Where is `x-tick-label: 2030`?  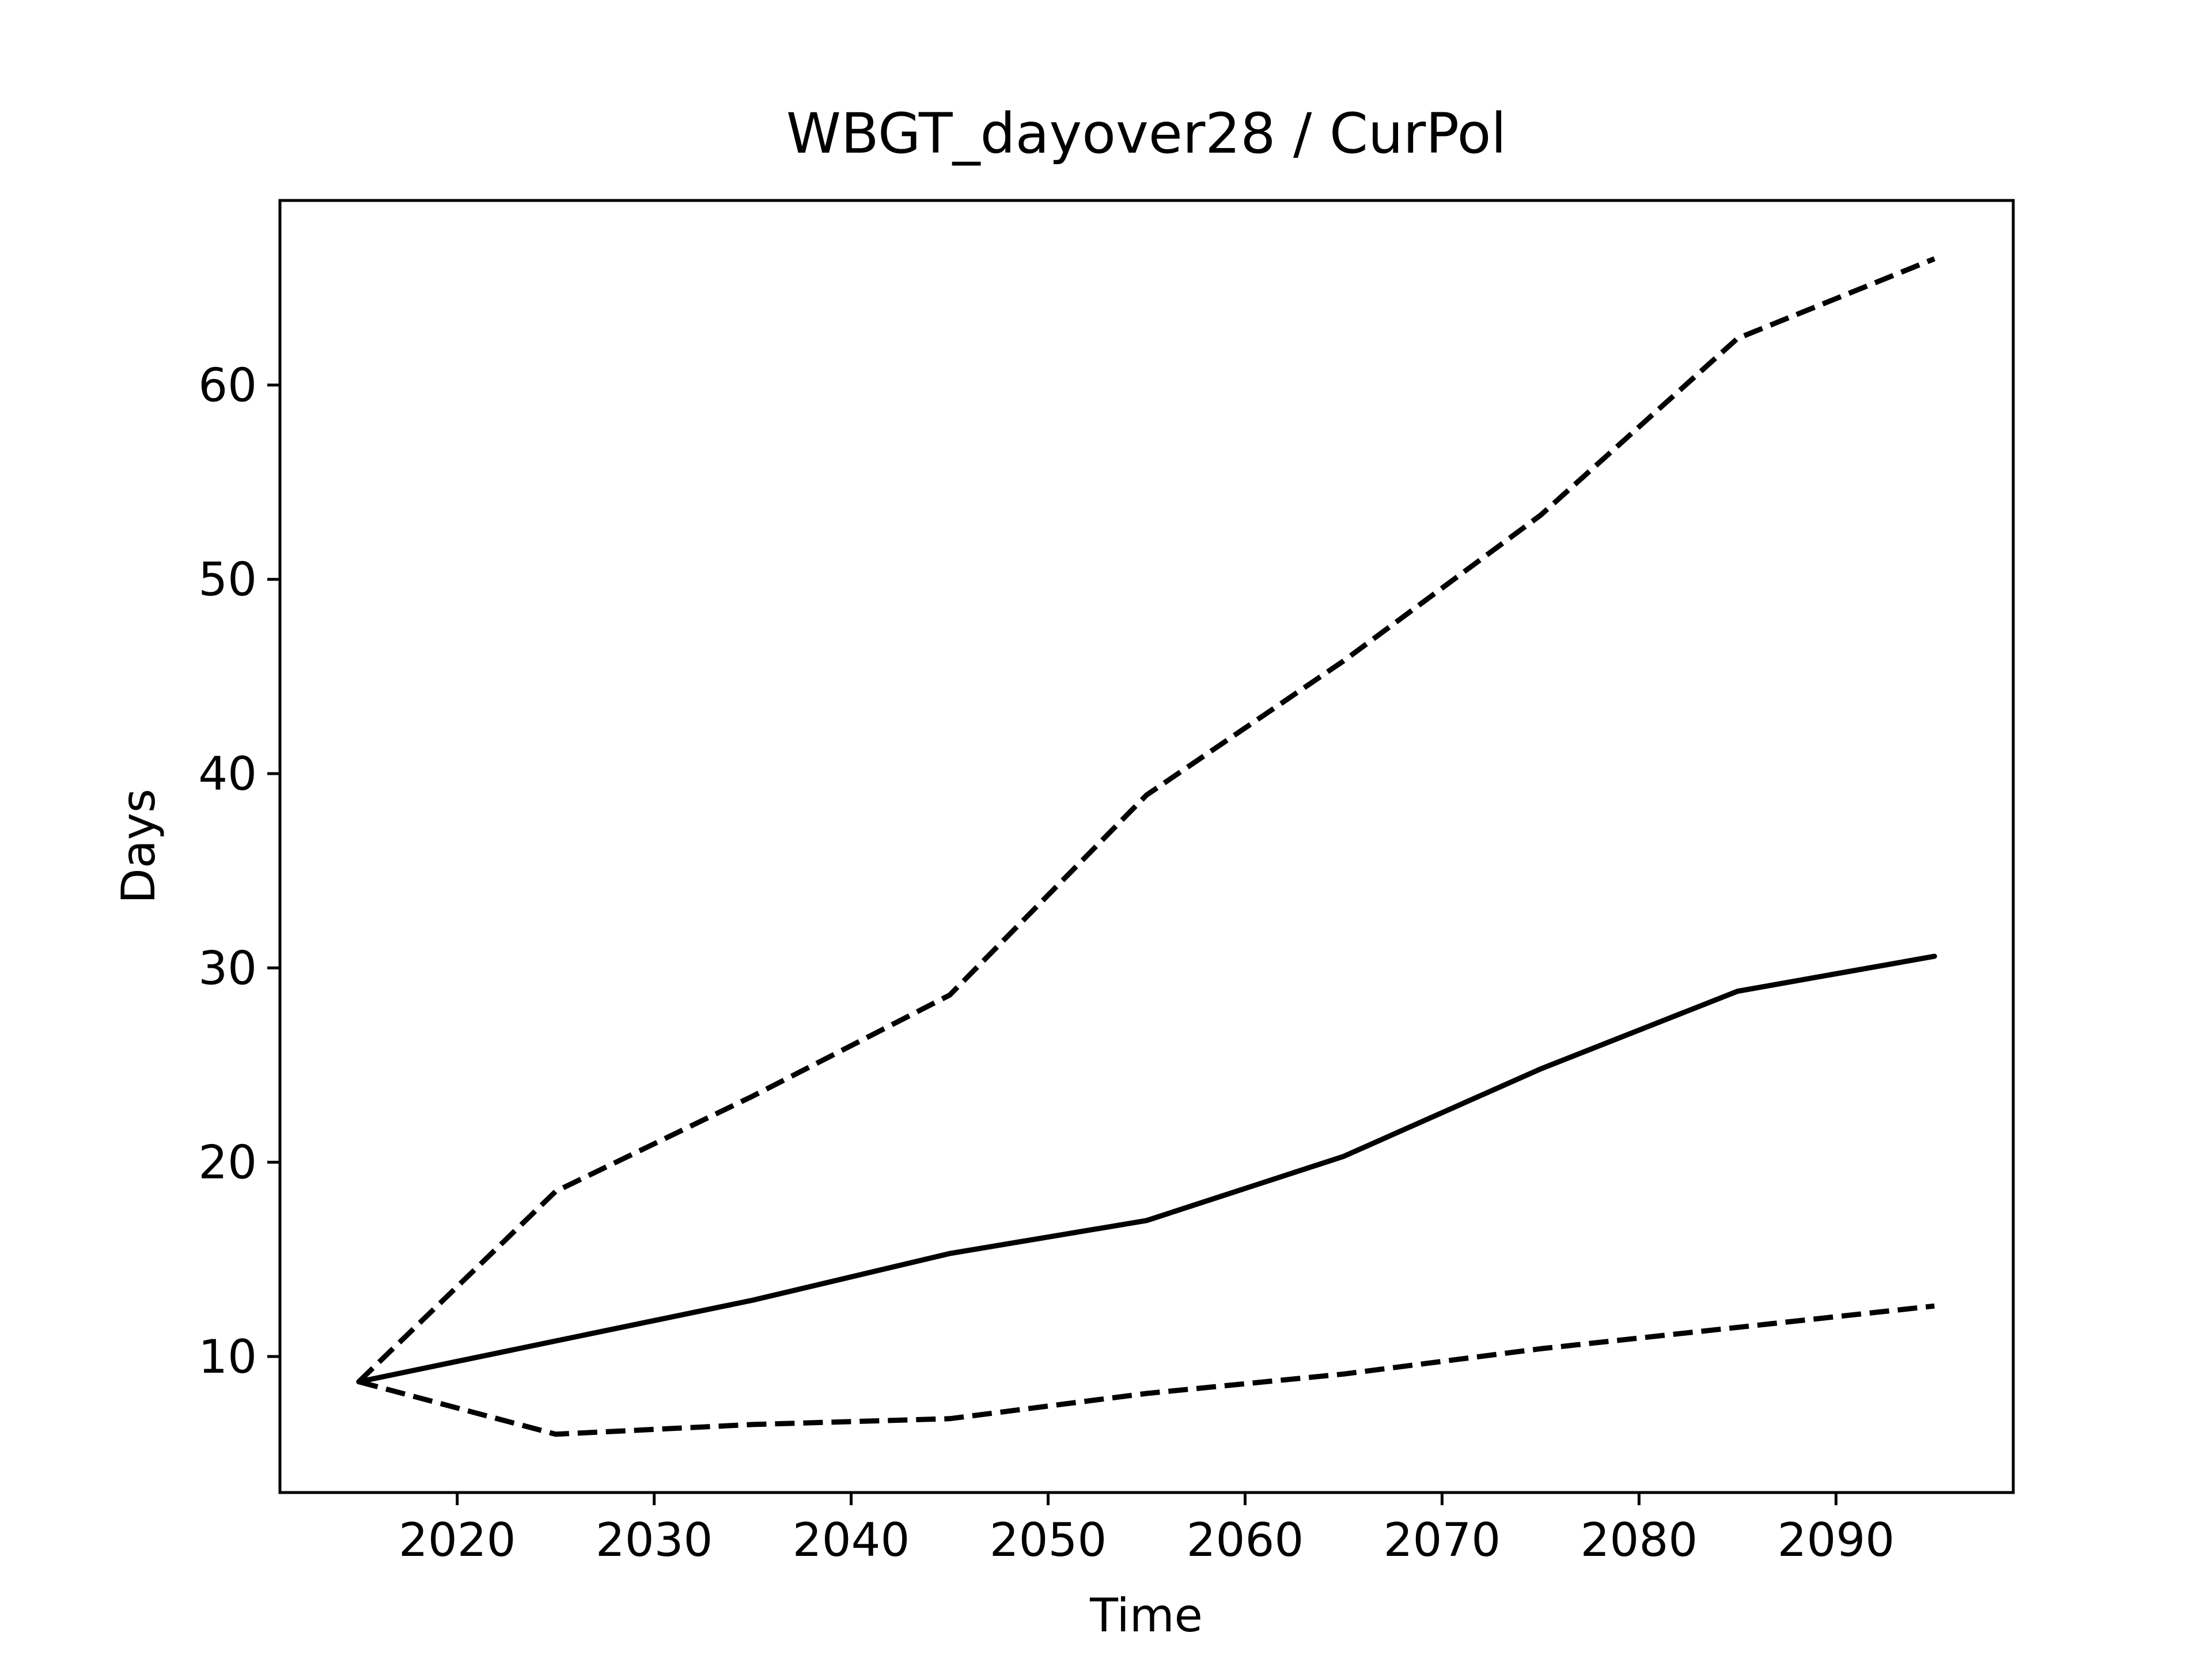 x-tick-label: 2030 is located at coordinates (654, 1540).